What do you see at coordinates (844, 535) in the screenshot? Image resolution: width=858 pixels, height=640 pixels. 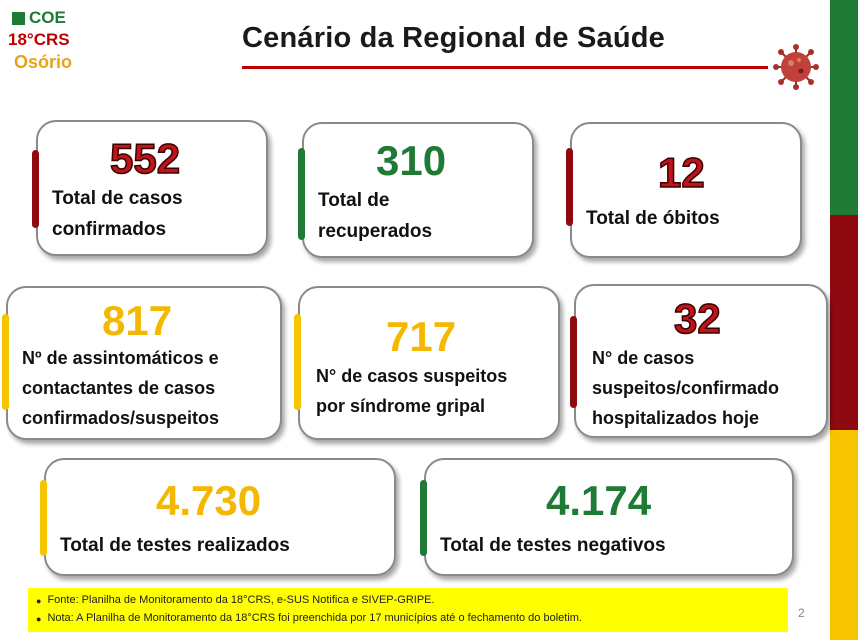 I see `stripe-yellow` at bounding box center [844, 535].